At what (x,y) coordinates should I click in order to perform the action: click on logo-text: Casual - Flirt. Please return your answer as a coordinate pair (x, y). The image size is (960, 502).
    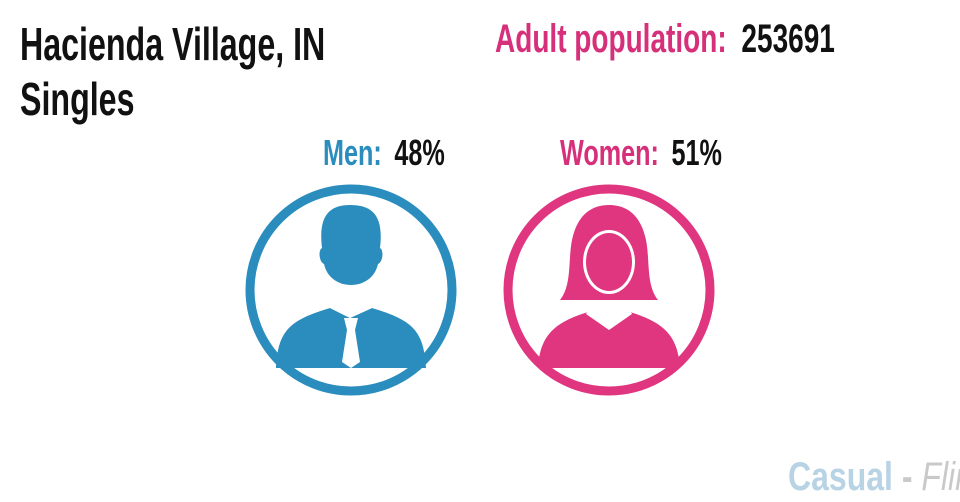
    Looking at the image, I should click on (874, 476).